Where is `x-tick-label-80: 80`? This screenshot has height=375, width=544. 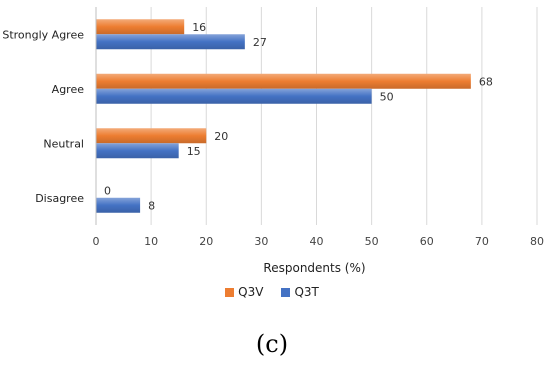
x-tick-label-80: 80 is located at coordinates (537, 241).